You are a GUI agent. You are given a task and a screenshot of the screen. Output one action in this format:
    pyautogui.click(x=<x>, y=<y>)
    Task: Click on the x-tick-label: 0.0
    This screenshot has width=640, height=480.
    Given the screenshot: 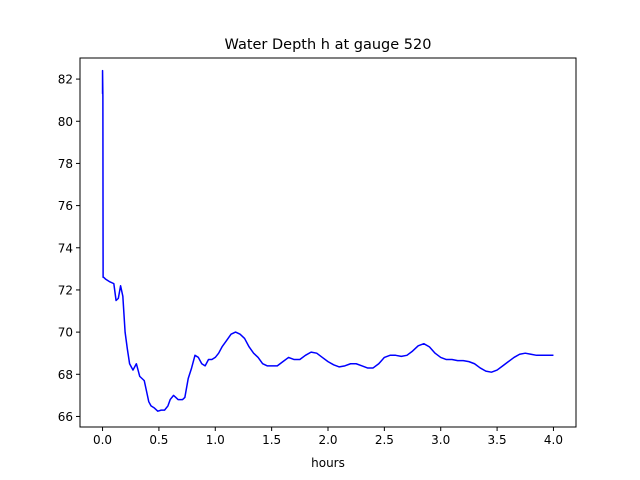 What is the action you would take?
    pyautogui.click(x=102, y=440)
    